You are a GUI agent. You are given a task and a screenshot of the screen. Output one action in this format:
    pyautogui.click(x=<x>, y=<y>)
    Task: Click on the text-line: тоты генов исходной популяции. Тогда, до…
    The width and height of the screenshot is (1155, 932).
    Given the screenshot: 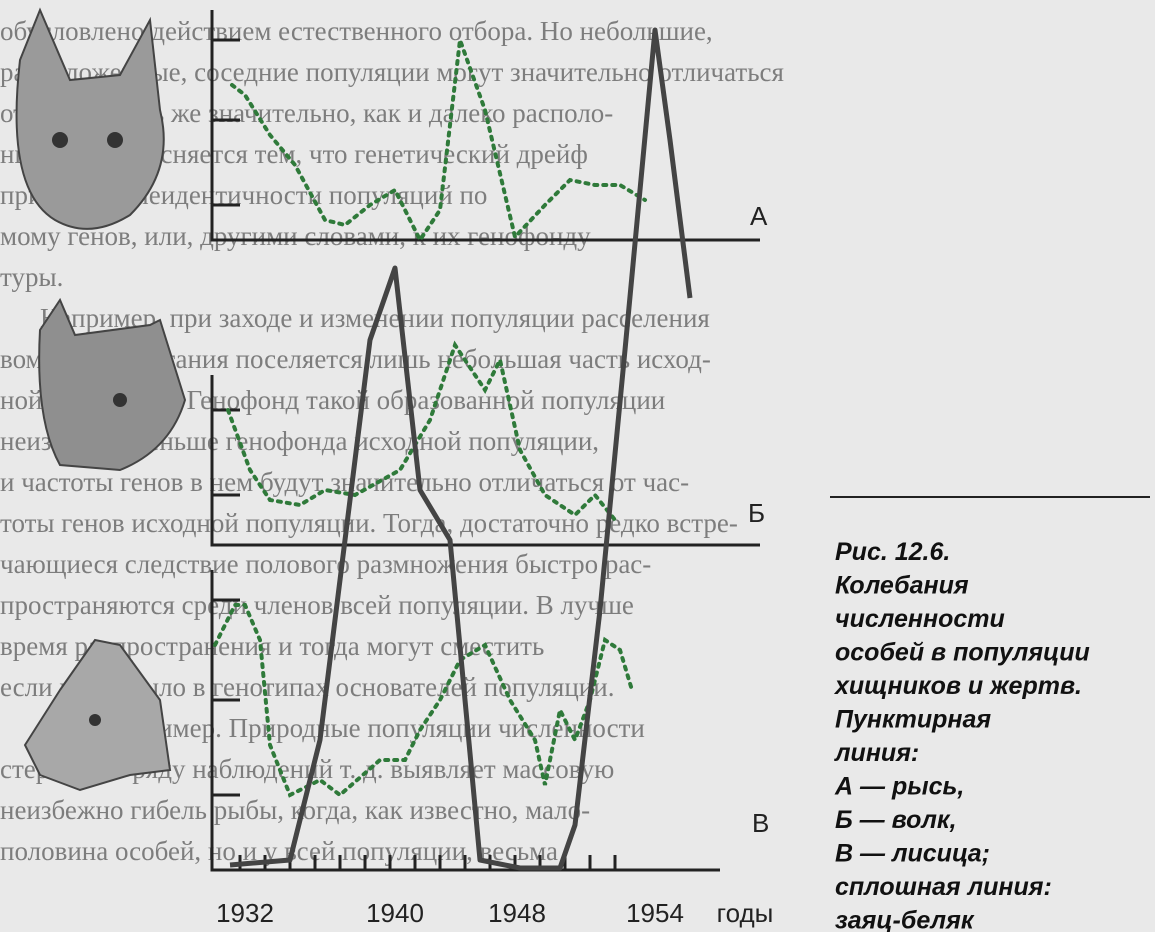 What is the action you would take?
    pyautogui.click(x=369, y=523)
    